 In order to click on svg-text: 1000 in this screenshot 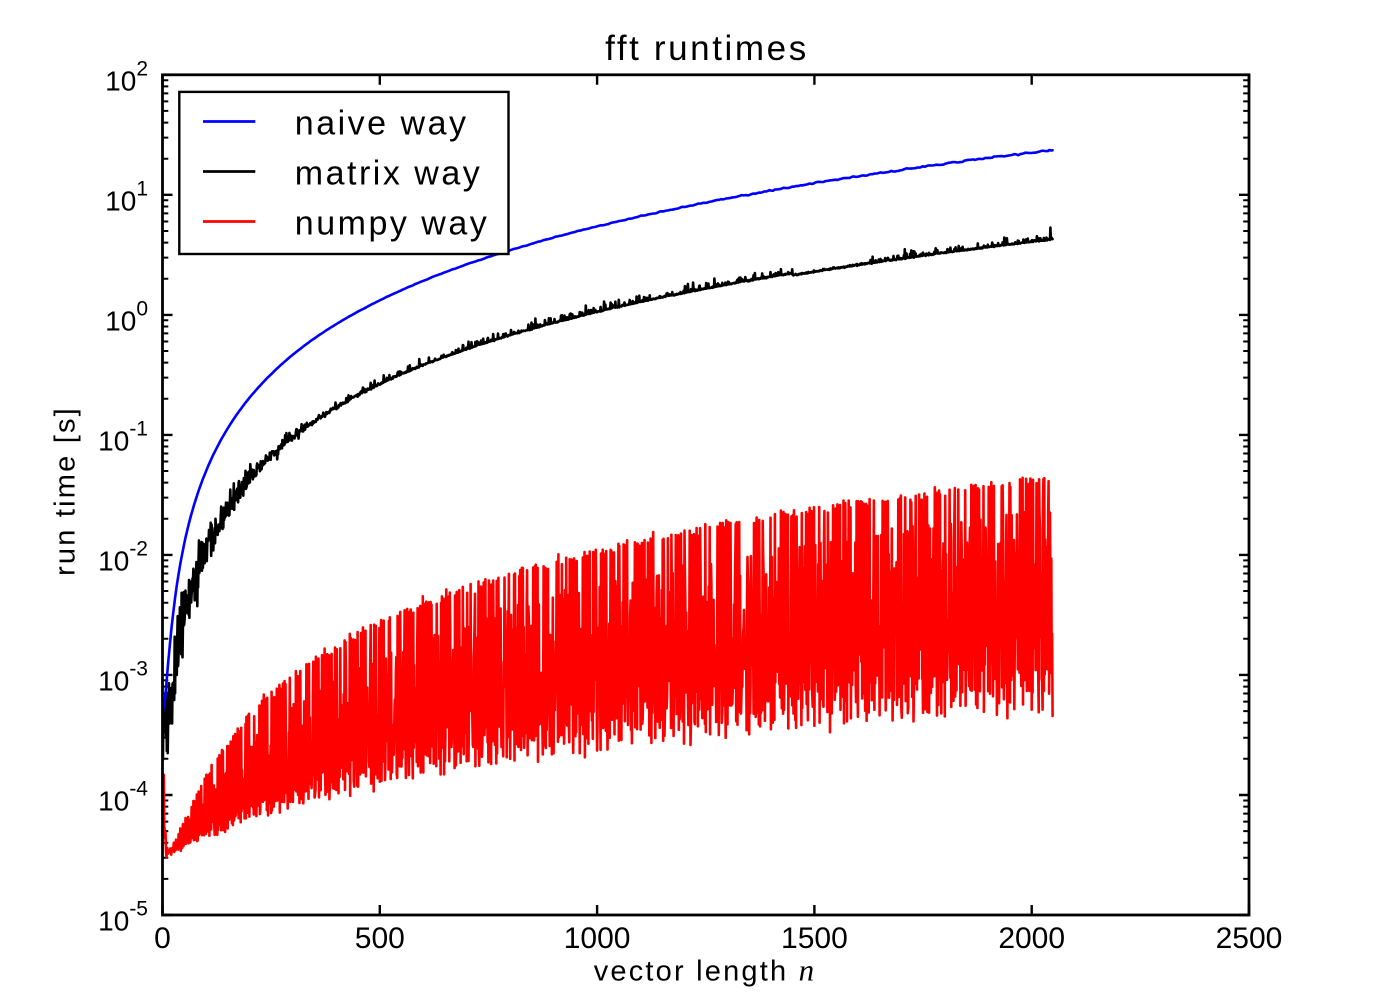, I will do `click(597, 938)`.